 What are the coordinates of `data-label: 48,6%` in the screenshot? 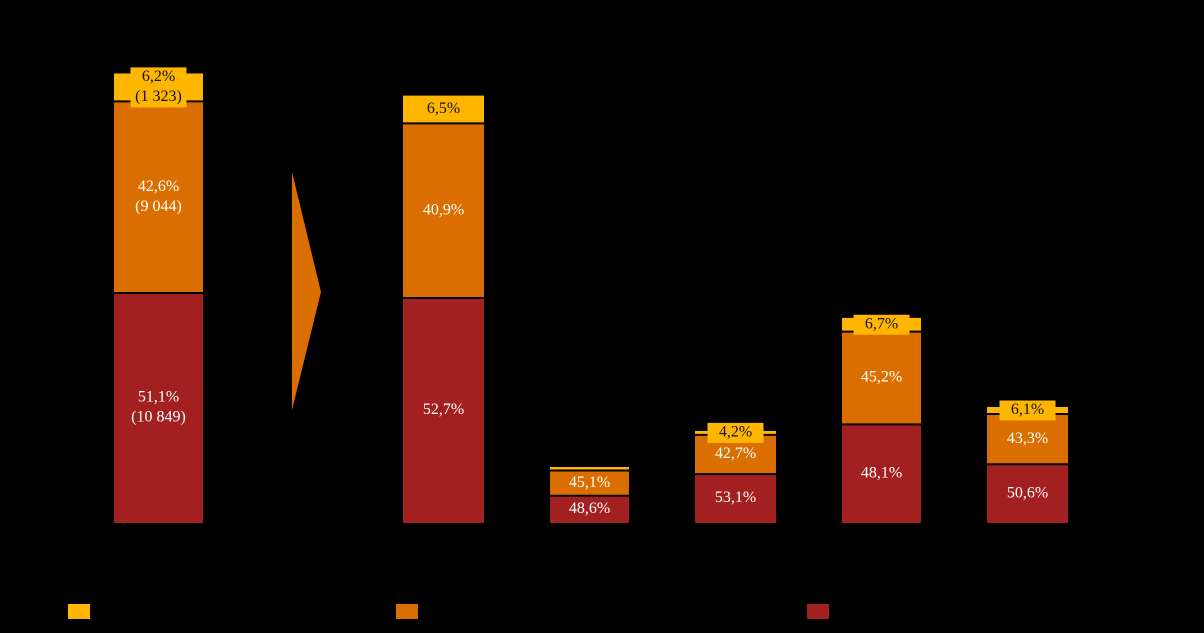 It's located at (589, 508).